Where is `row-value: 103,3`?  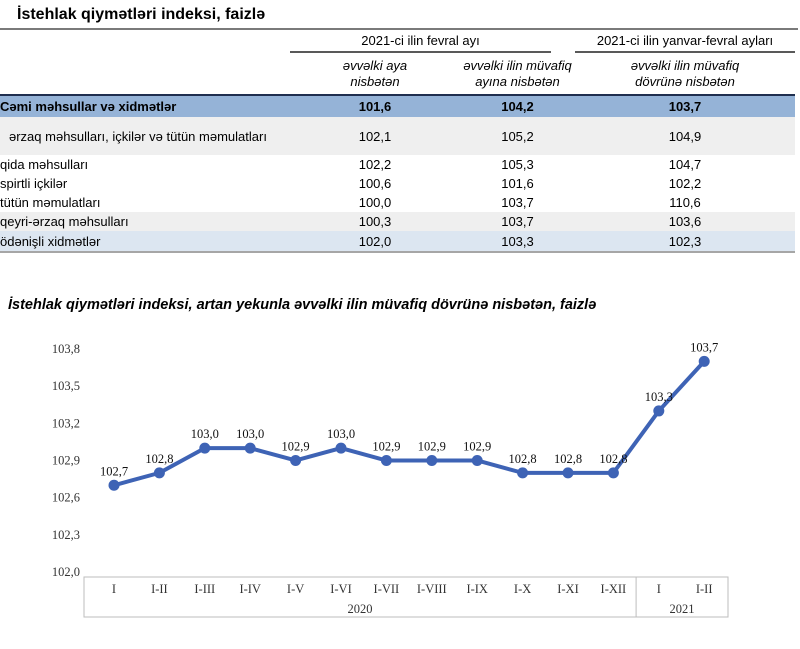
row-value: 103,3 is located at coordinates (517, 242).